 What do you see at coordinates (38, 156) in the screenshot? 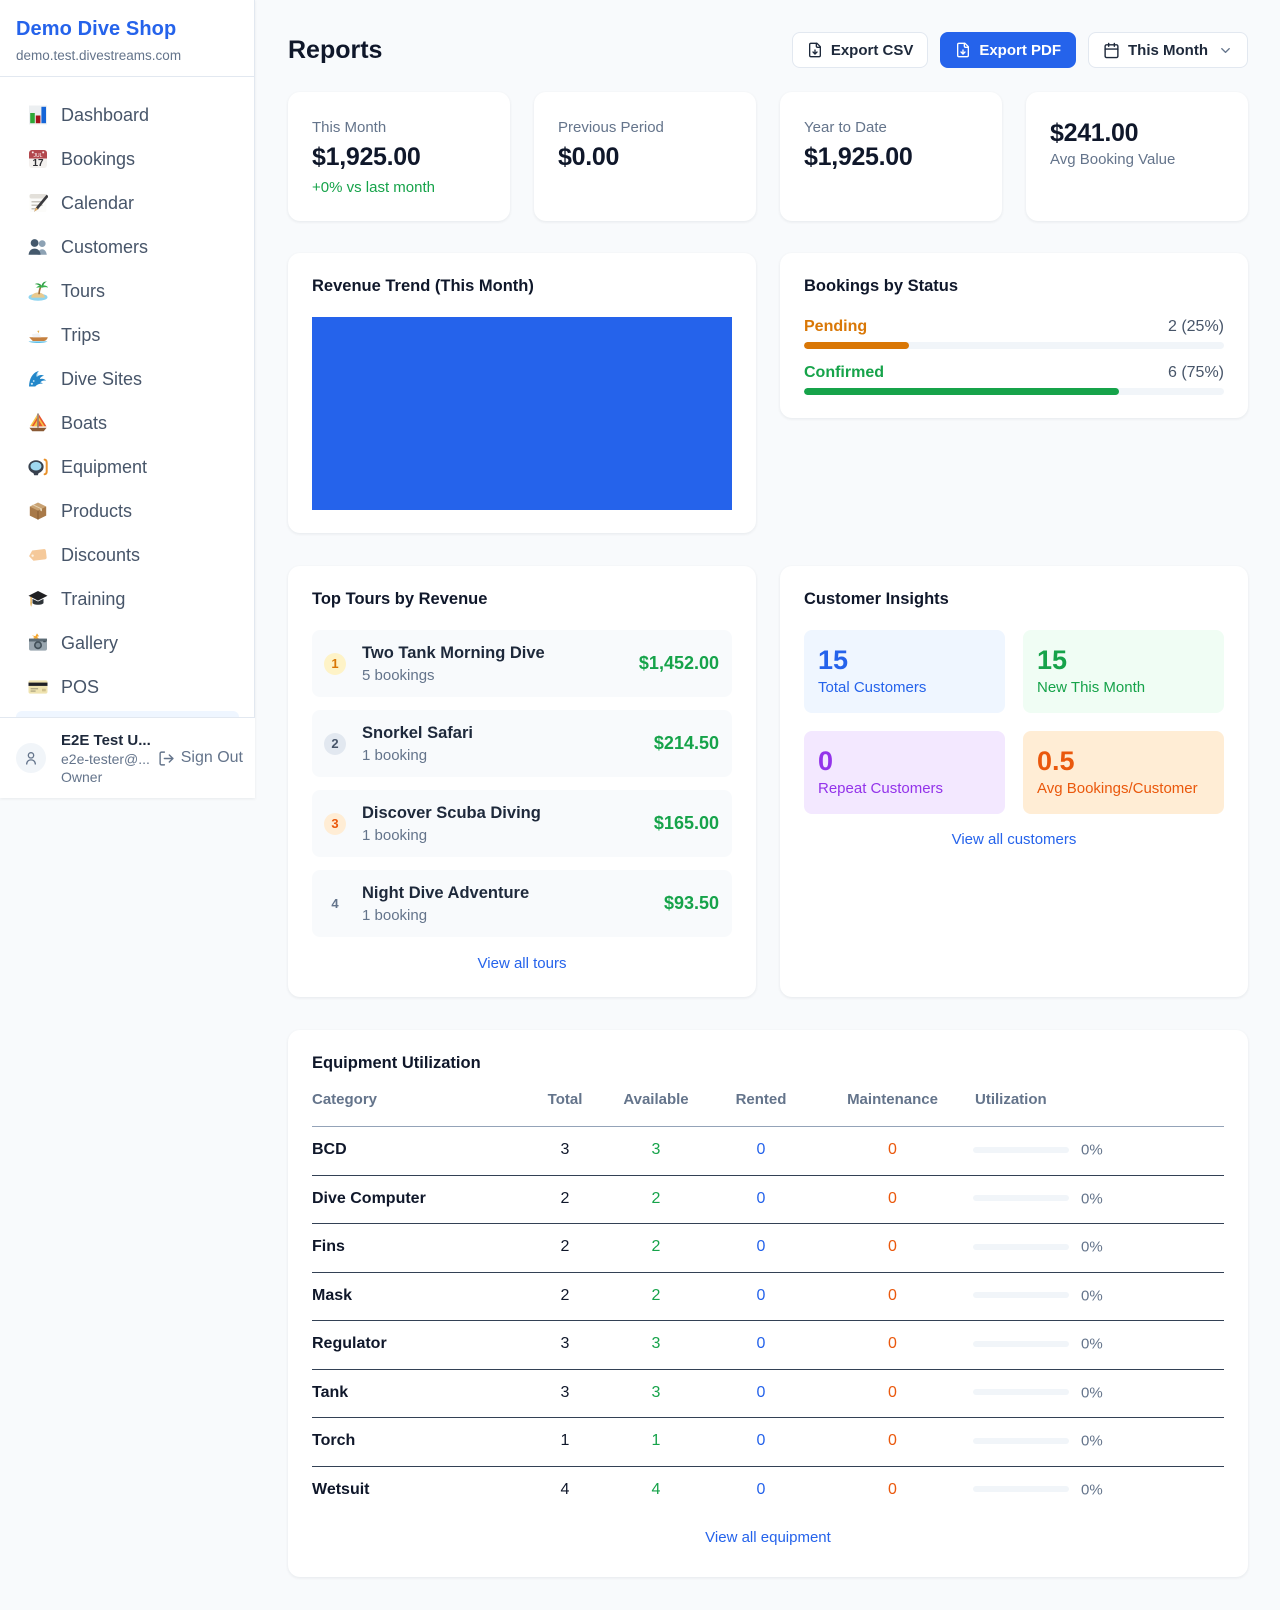
I see `svg-text: JUL` at bounding box center [38, 156].